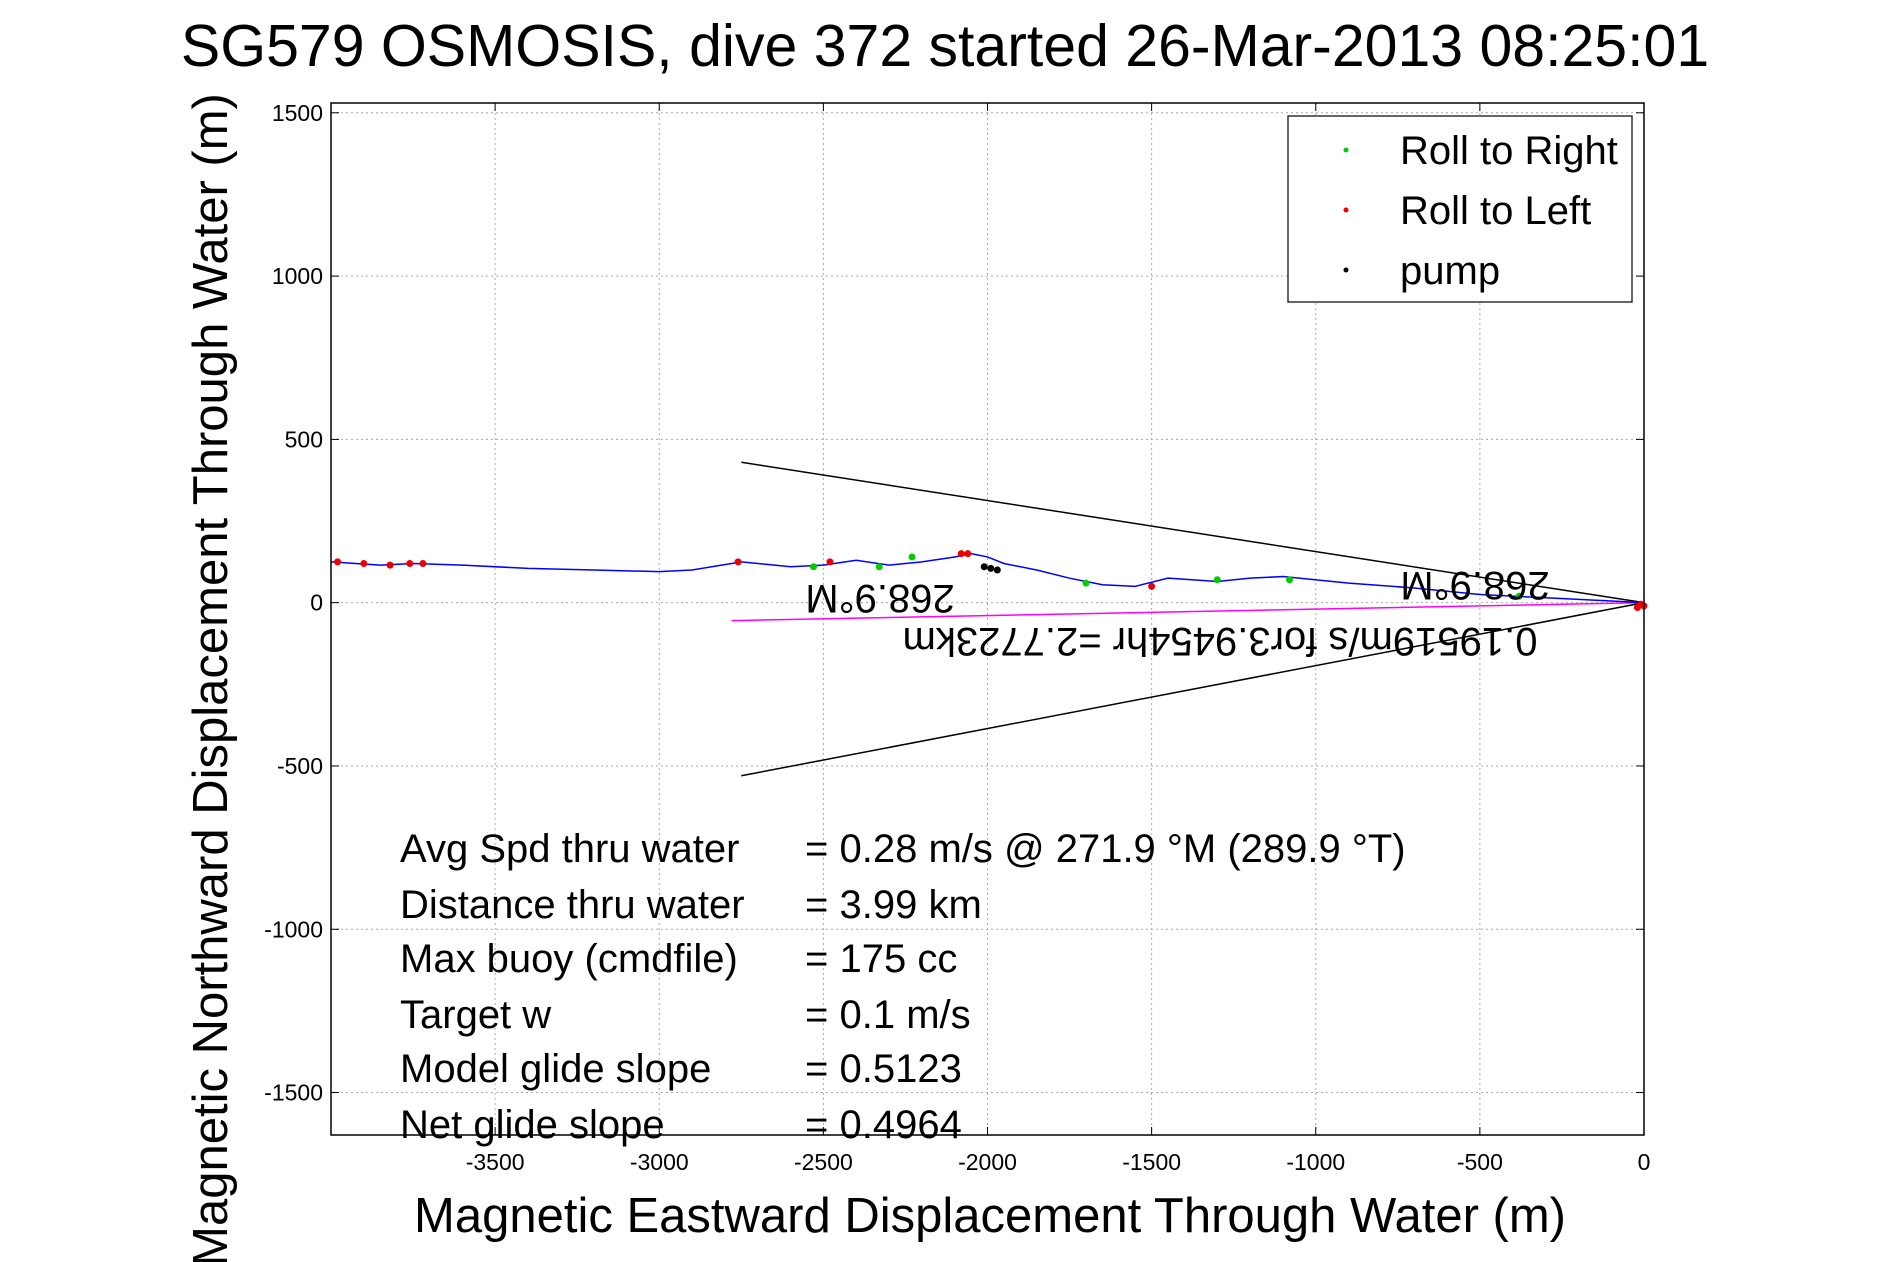 The width and height of the screenshot is (1891, 1262). Describe the element at coordinates (1644, 1162) in the screenshot. I see `x-tick-label: 0` at that location.